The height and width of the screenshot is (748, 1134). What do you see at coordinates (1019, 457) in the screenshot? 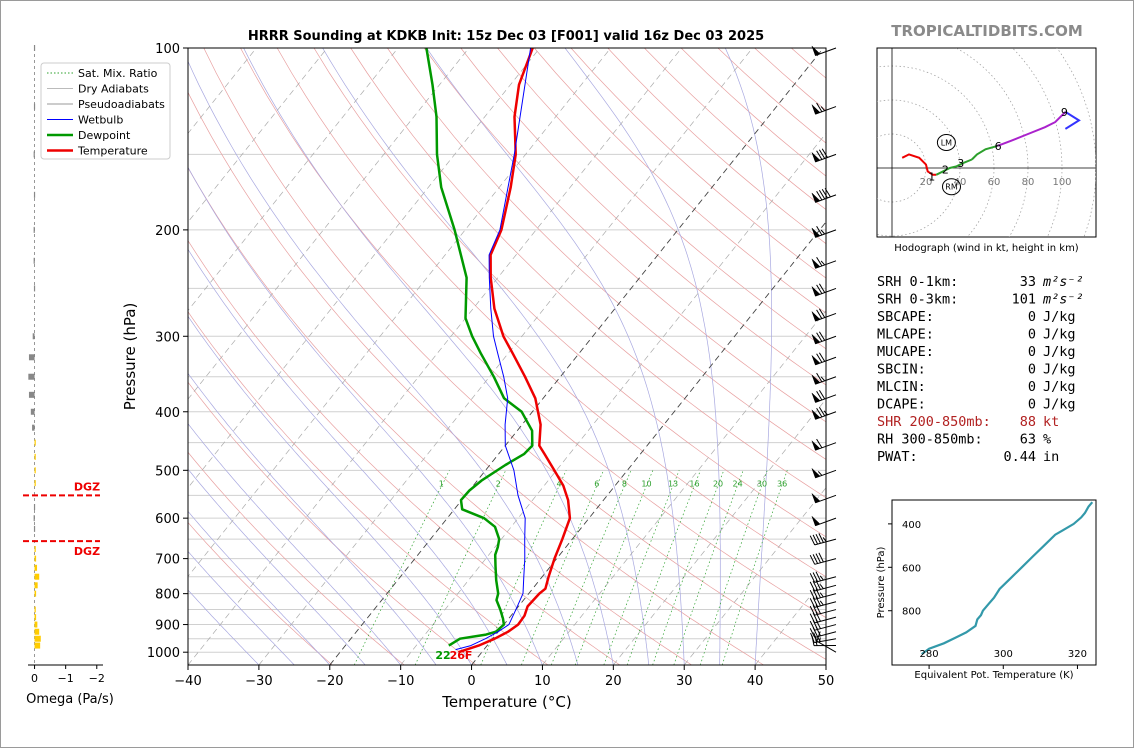
I see `index-value: 0.44` at bounding box center [1019, 457].